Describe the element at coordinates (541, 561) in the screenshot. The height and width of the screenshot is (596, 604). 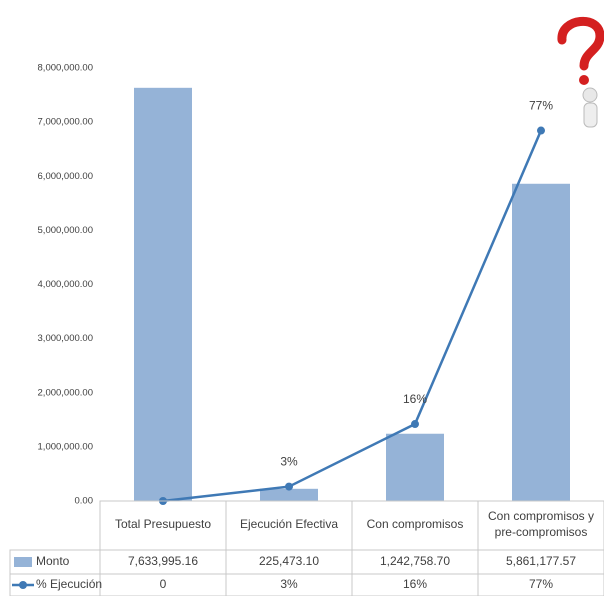
I see `table-value: 5,861,177.57` at that location.